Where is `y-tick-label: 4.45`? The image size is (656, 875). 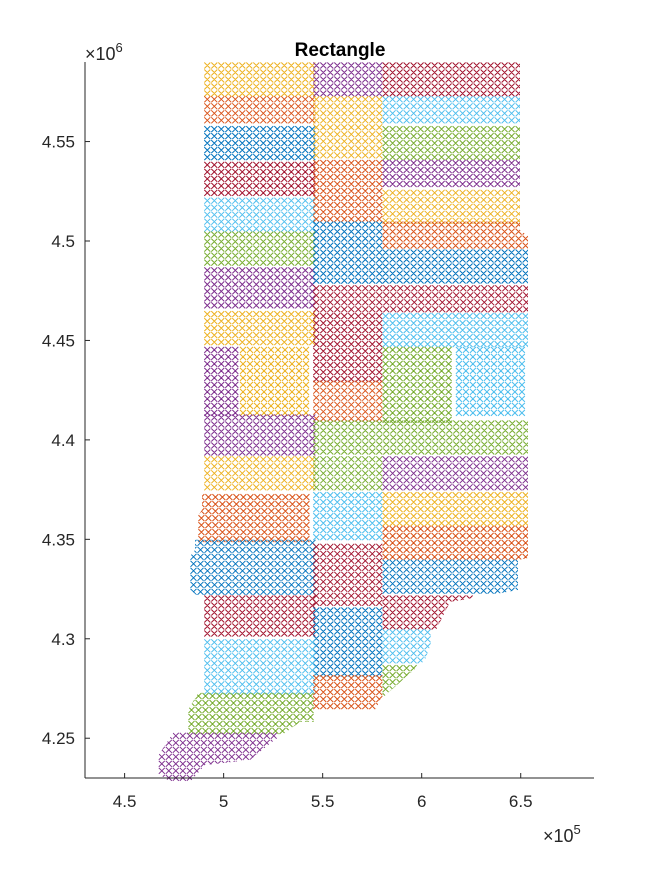 y-tick-label: 4.45 is located at coordinates (58, 340).